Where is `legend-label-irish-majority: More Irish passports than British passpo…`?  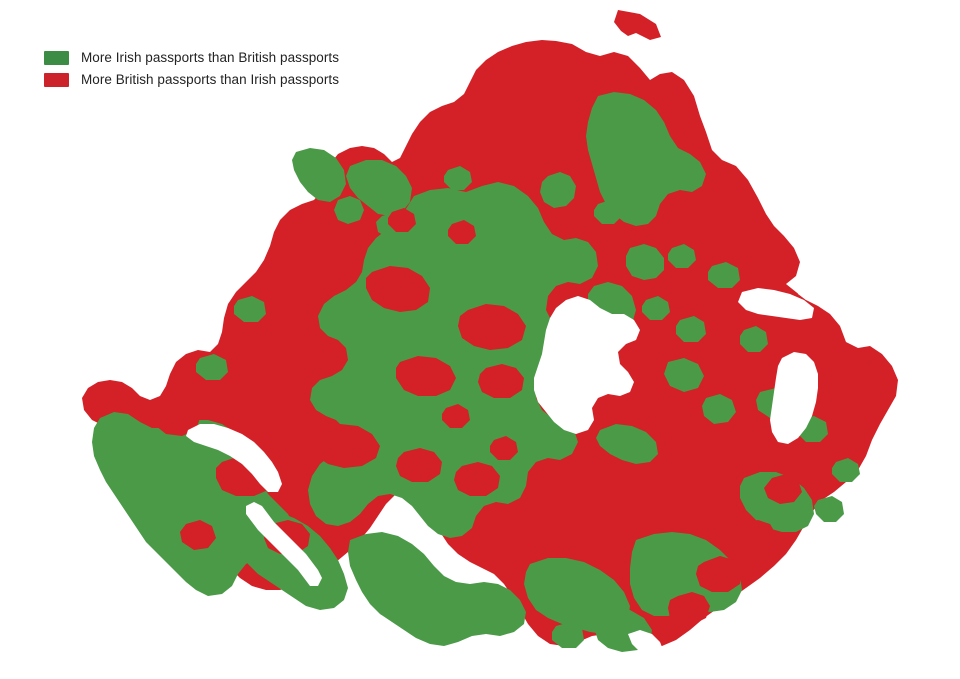
legend-label-irish-majority: More Irish passports than British passpo… is located at coordinates (210, 57).